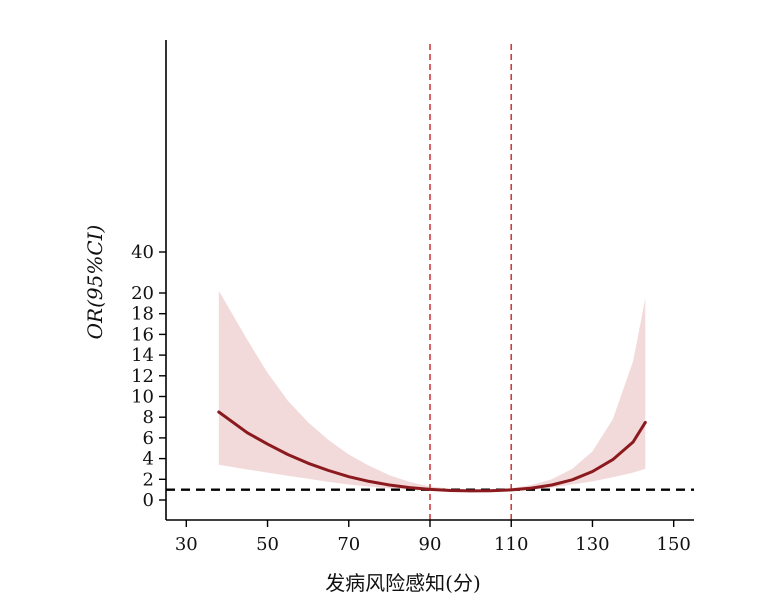  I want to click on y-tick-label: 2, so click(148, 479).